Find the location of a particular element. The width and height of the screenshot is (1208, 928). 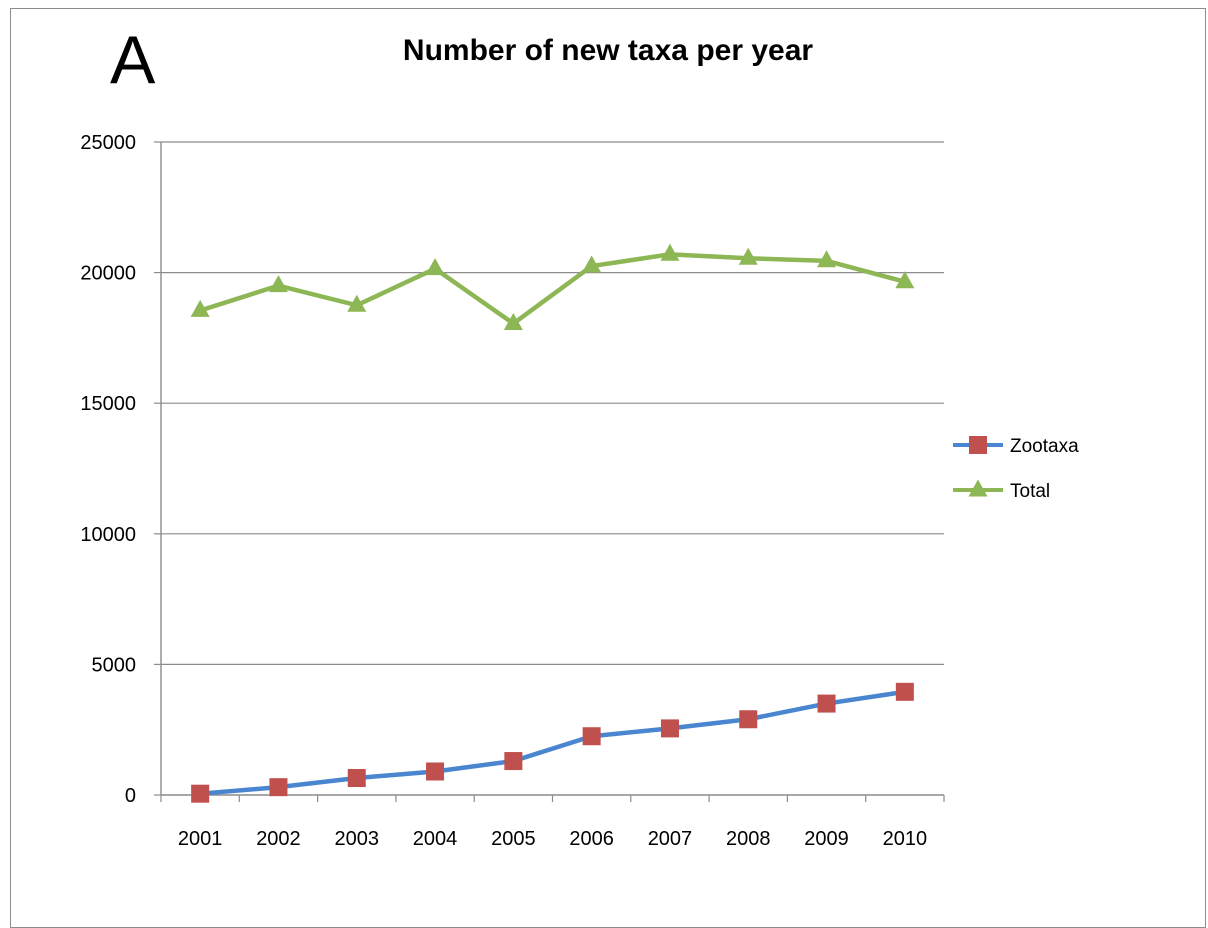

x-tick-label: 2008 is located at coordinates (748, 839).